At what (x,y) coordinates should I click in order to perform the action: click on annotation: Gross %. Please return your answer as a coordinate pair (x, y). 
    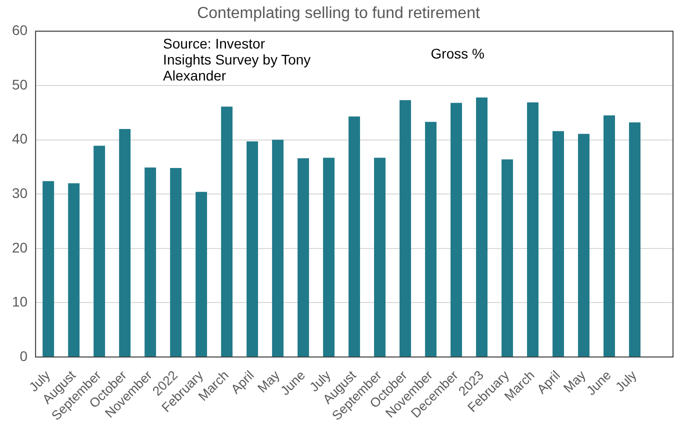
    Looking at the image, I should click on (457, 53).